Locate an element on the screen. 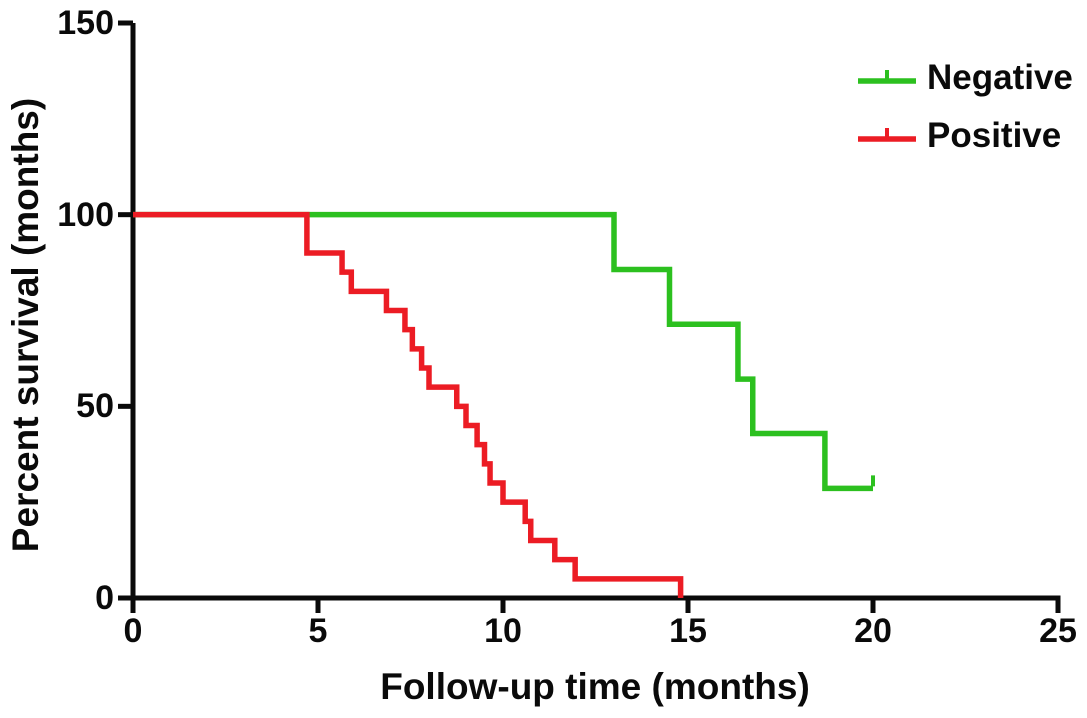  x-tick-label: 5 is located at coordinates (318, 631).